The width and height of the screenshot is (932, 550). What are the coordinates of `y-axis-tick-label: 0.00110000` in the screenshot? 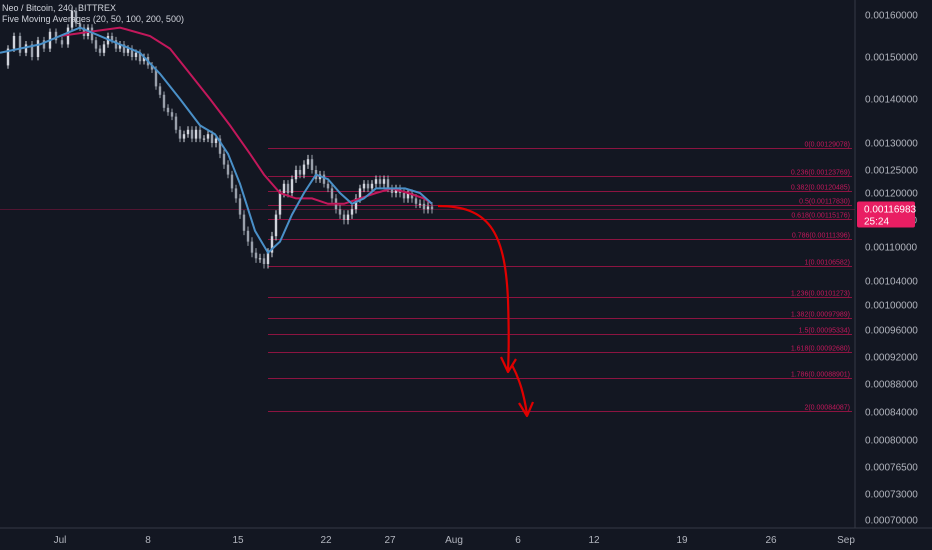 It's located at (891, 248).